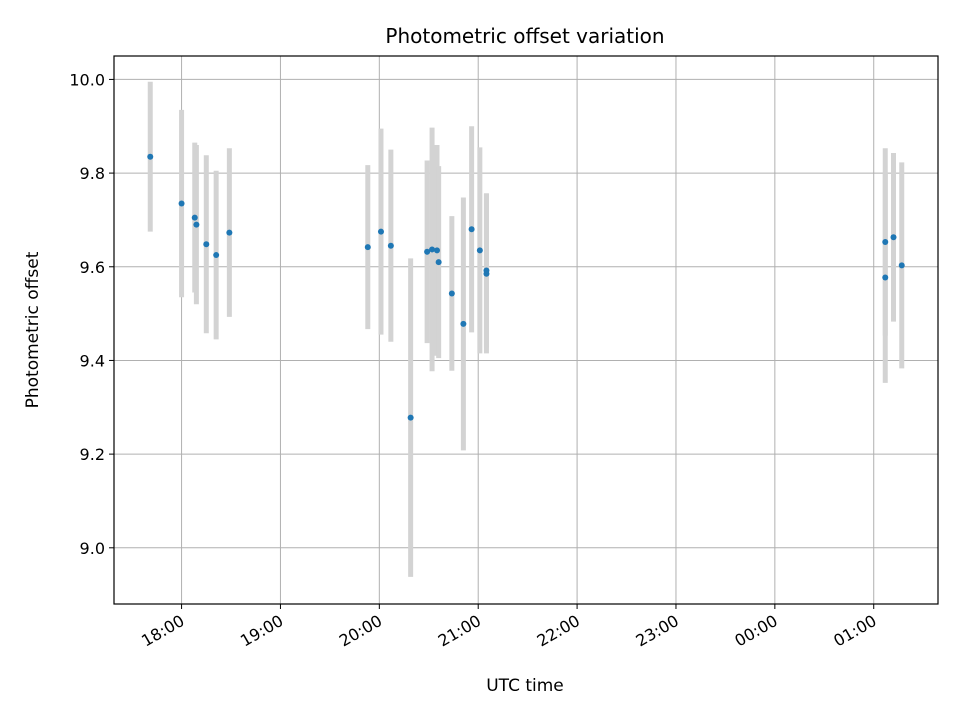 This screenshot has height=720, width=960. I want to click on y-tick-label: 10.0, so click(87, 79).